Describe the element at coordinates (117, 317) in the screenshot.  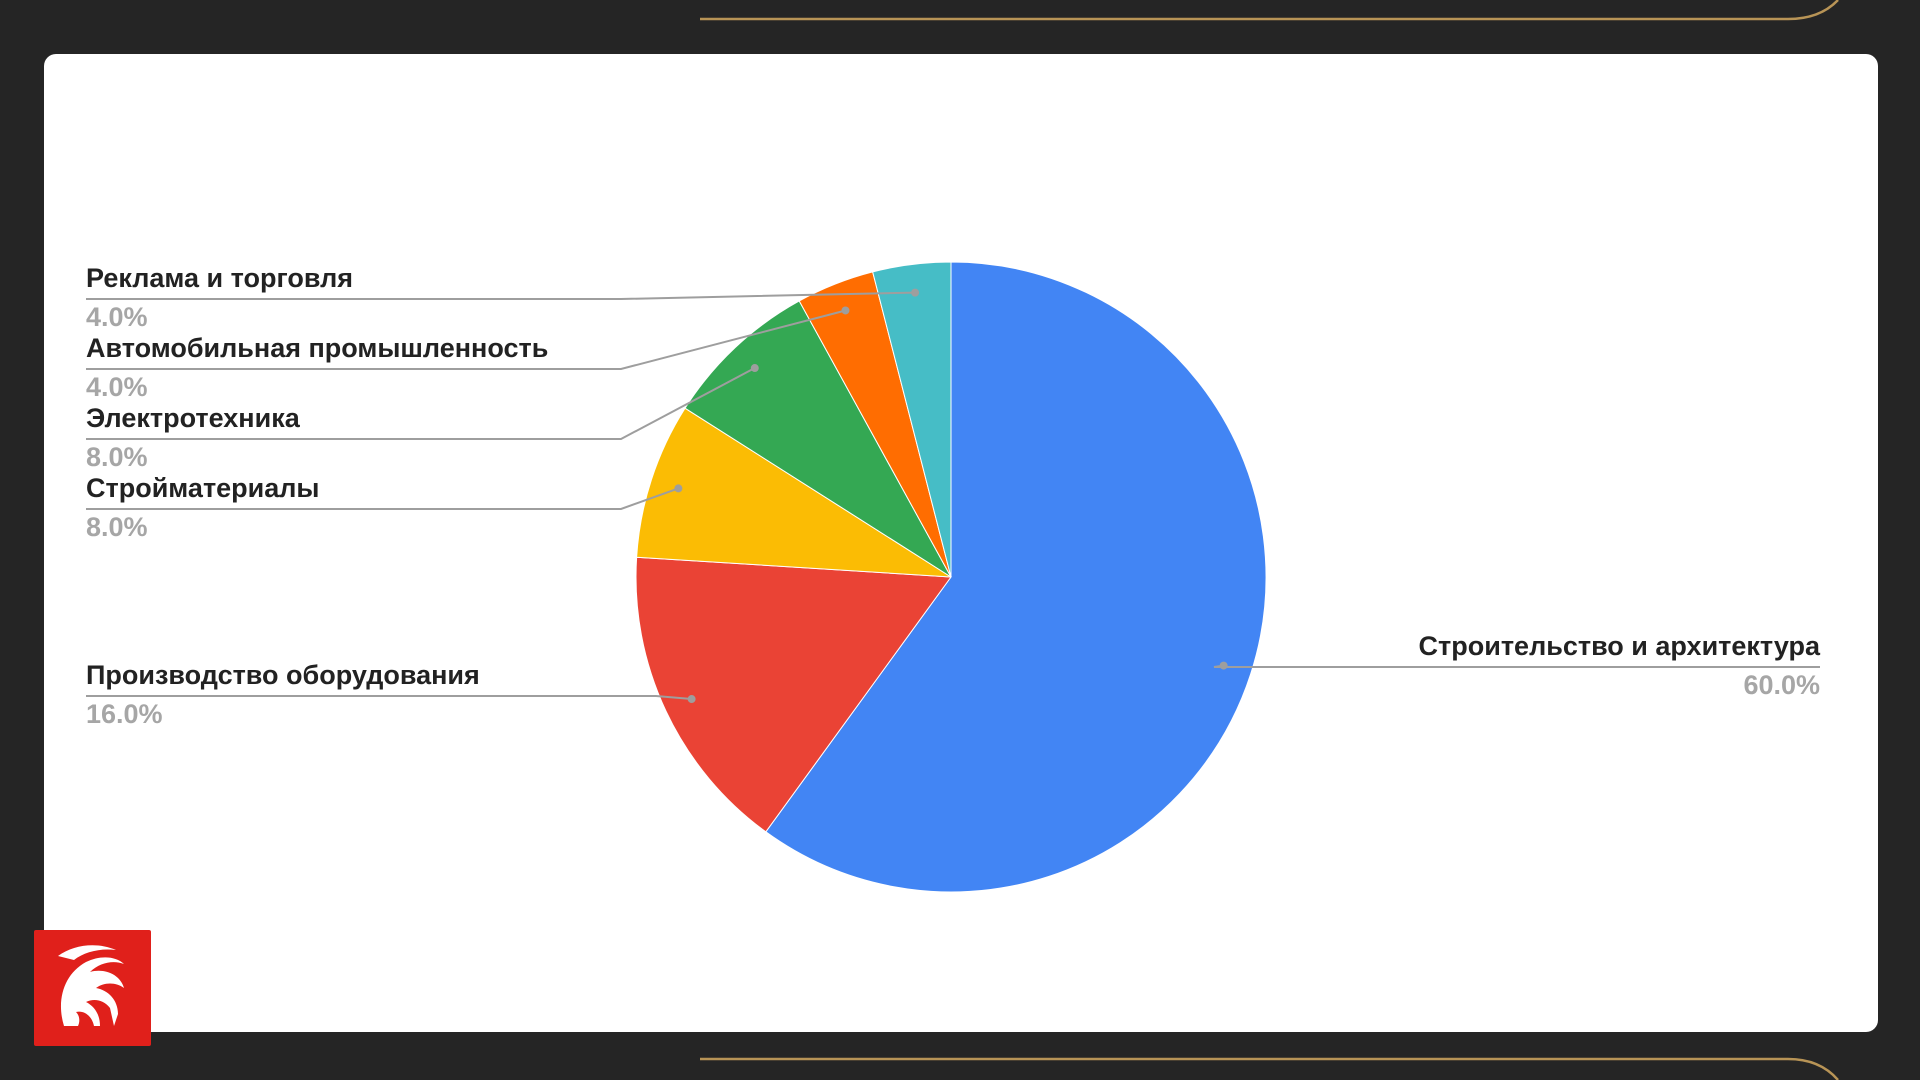
I see `slice-6-percent-label: 4.0%` at that location.